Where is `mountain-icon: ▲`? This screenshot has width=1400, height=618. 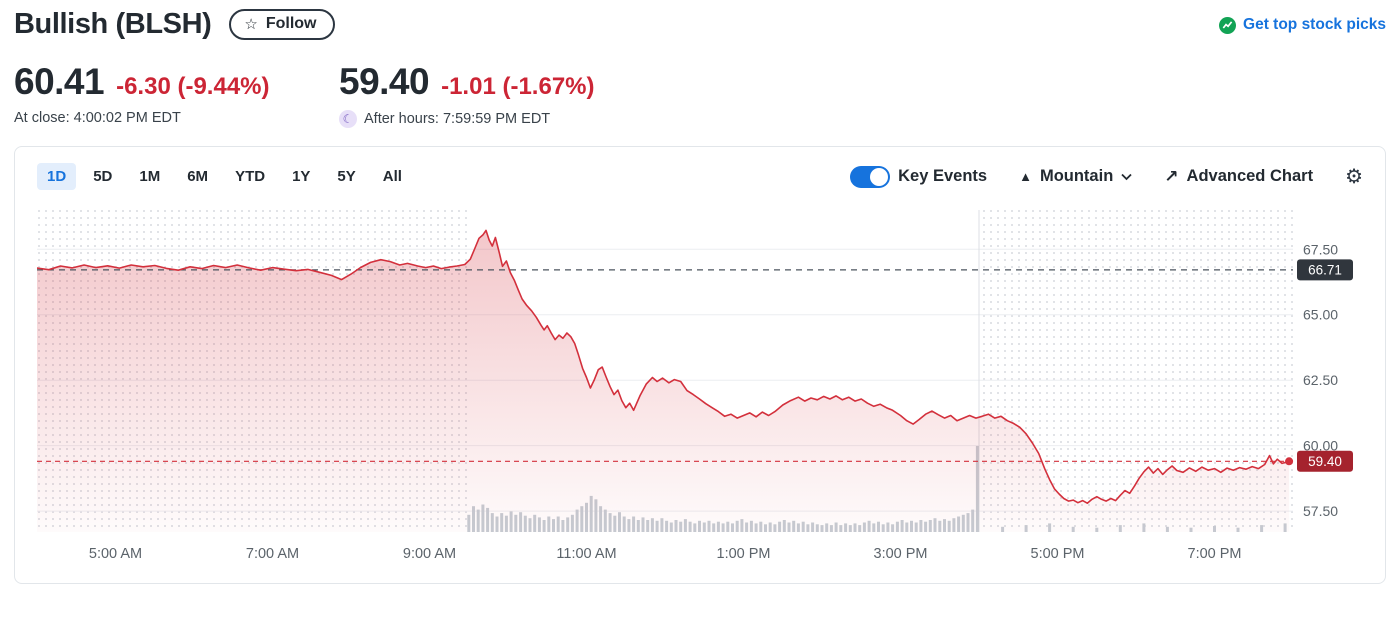 mountain-icon: ▲ is located at coordinates (1025, 176).